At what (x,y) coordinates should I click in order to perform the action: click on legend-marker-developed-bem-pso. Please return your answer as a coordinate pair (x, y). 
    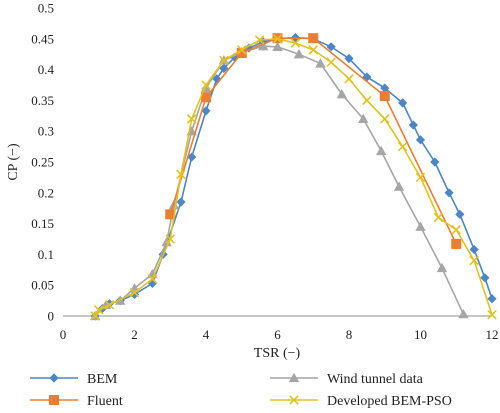
    Looking at the image, I should click on (294, 400).